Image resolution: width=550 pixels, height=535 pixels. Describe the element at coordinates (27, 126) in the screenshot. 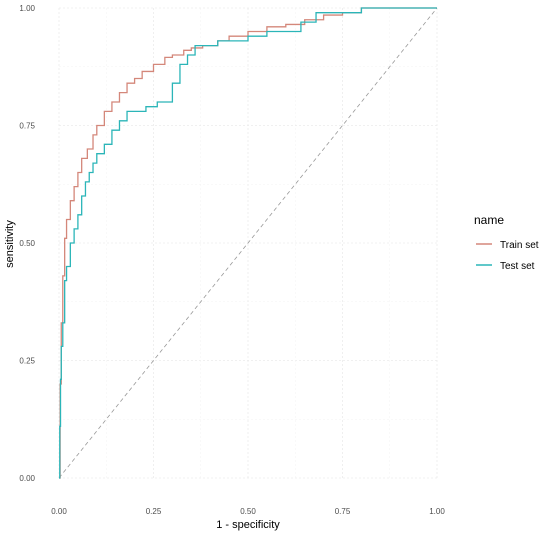

I see `y-tick-label: 0.75` at that location.